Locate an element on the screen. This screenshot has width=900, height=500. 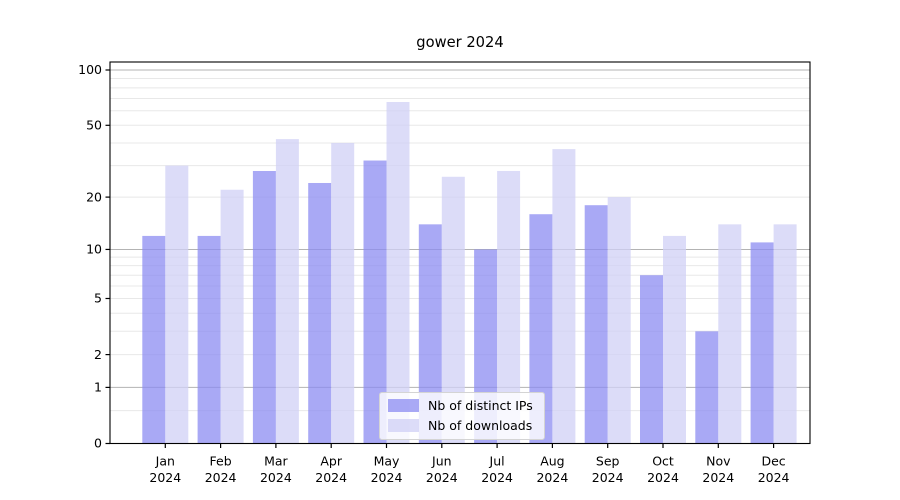
x-tick-label-year-aug-2024: 2024 is located at coordinates (552, 477).